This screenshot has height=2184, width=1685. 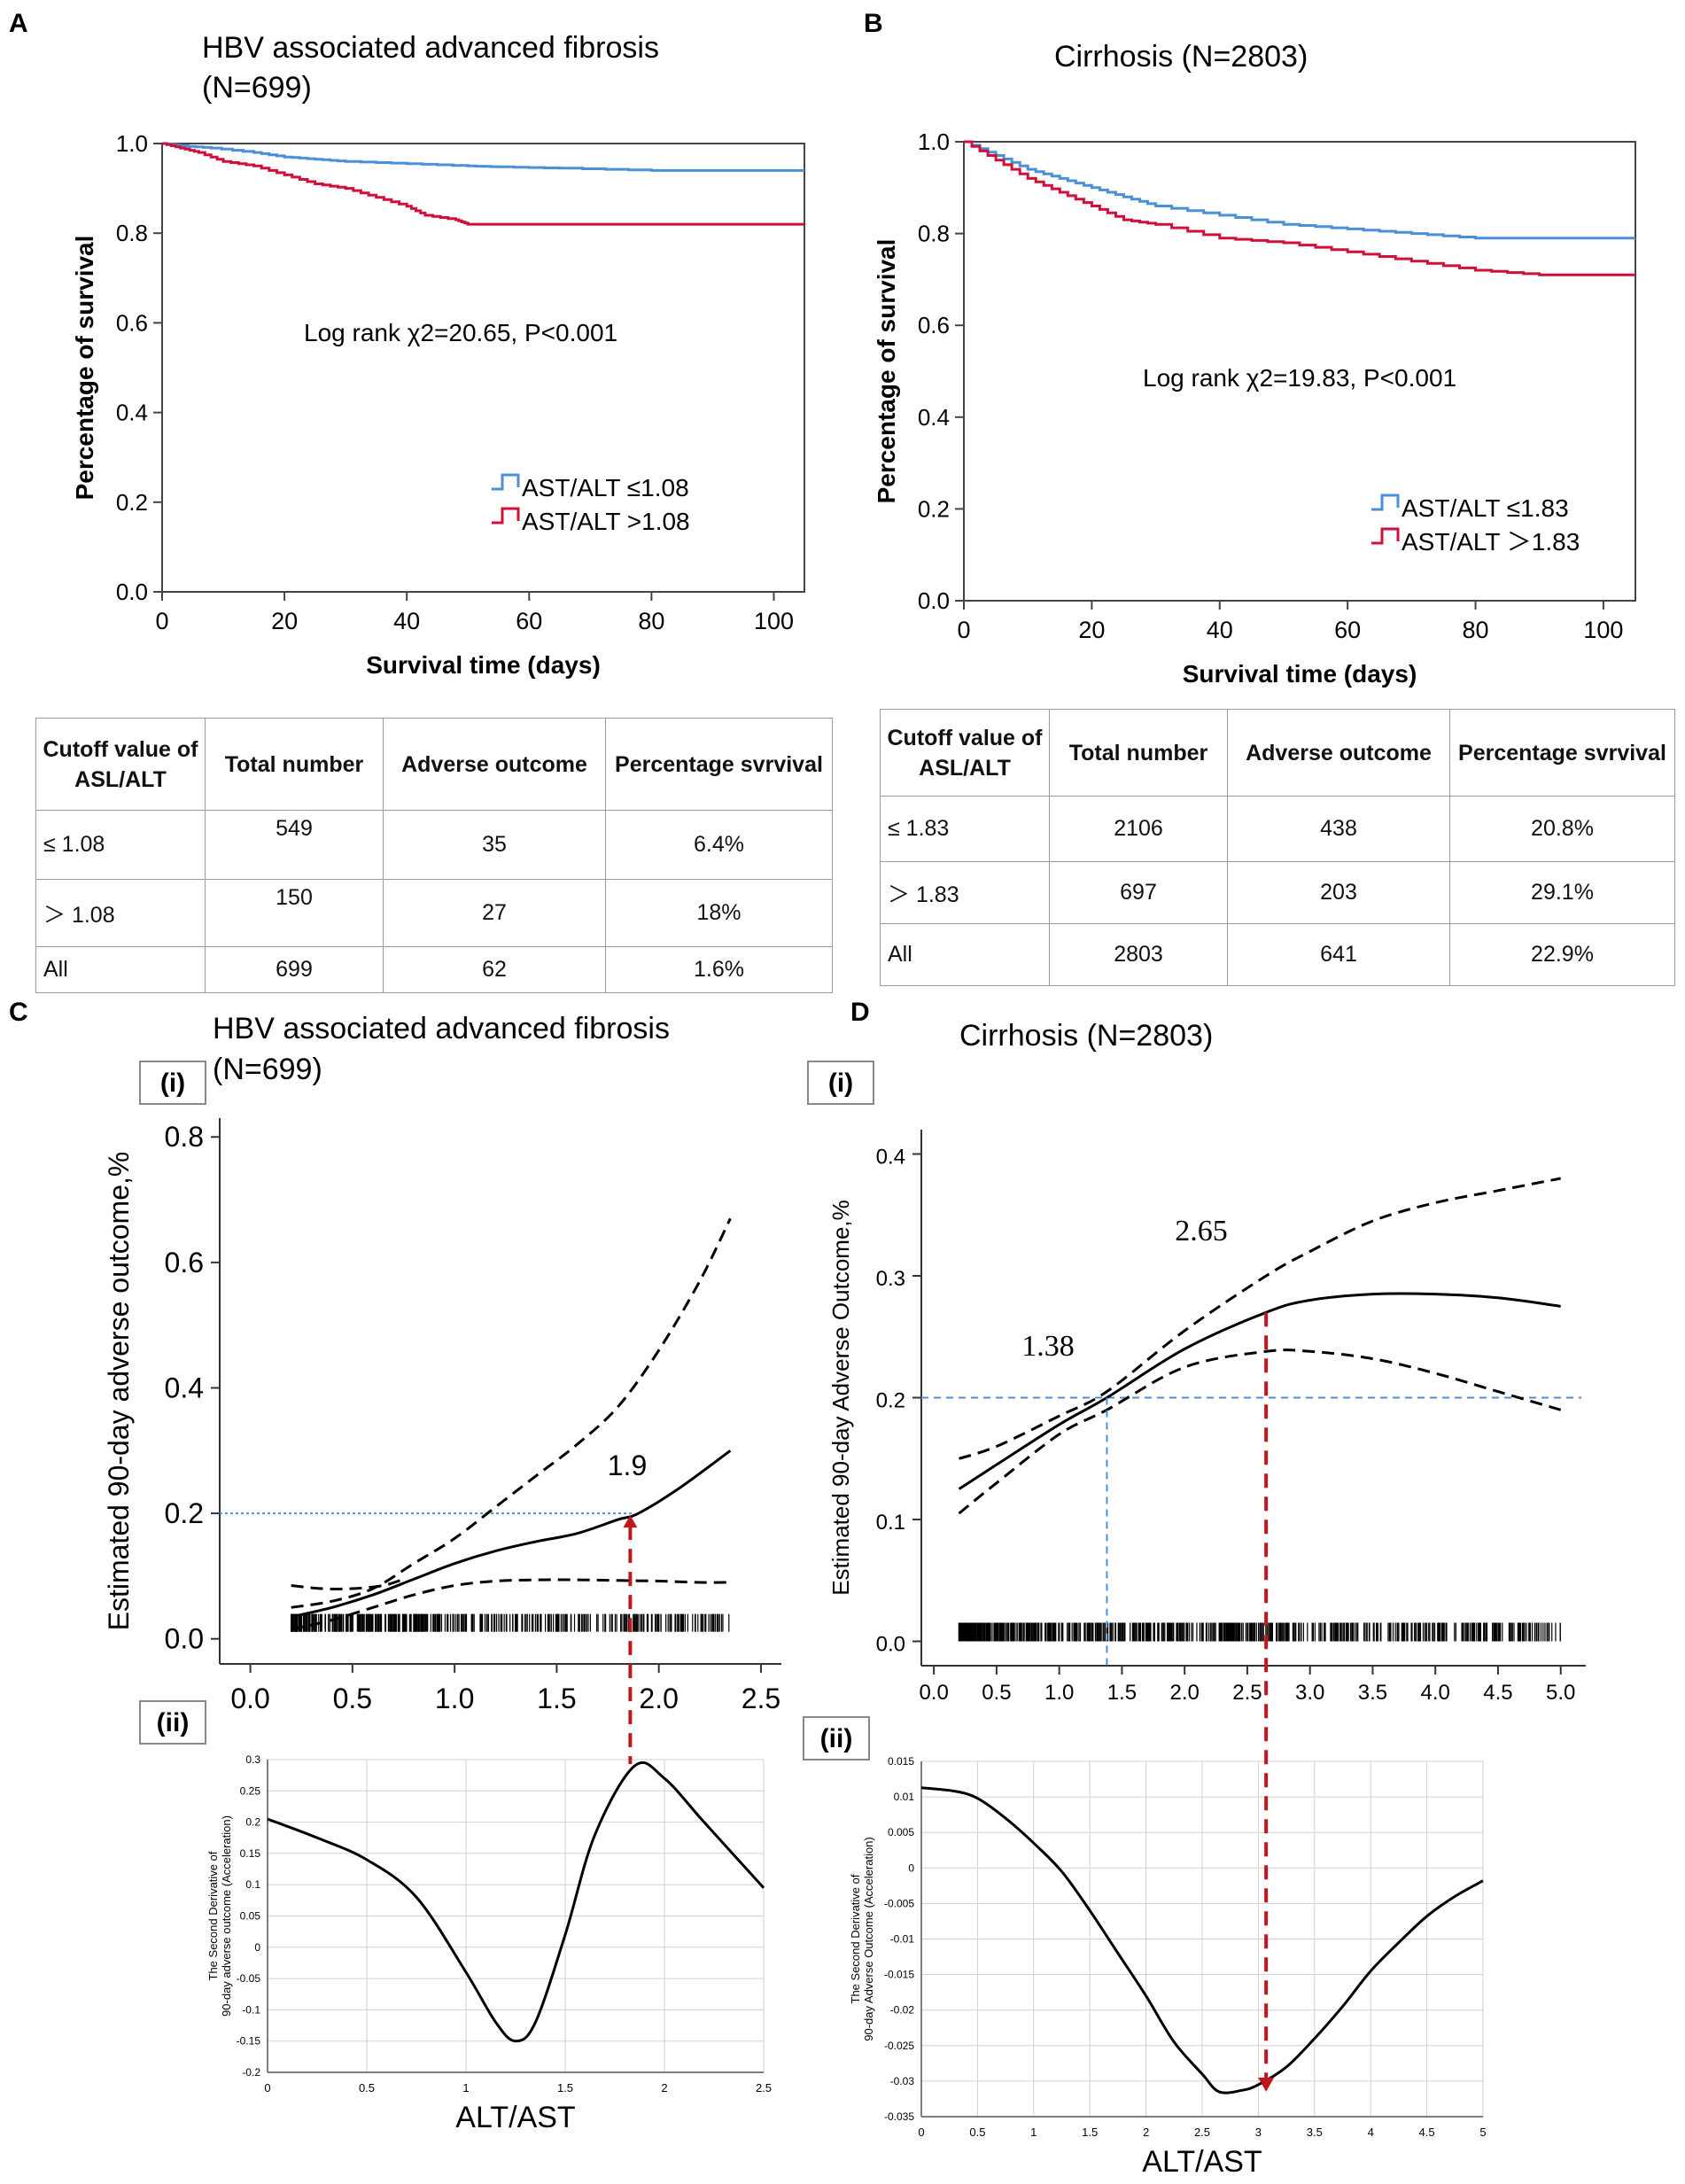 I want to click on threshold-arrow-c-head, so click(x=630, y=1521).